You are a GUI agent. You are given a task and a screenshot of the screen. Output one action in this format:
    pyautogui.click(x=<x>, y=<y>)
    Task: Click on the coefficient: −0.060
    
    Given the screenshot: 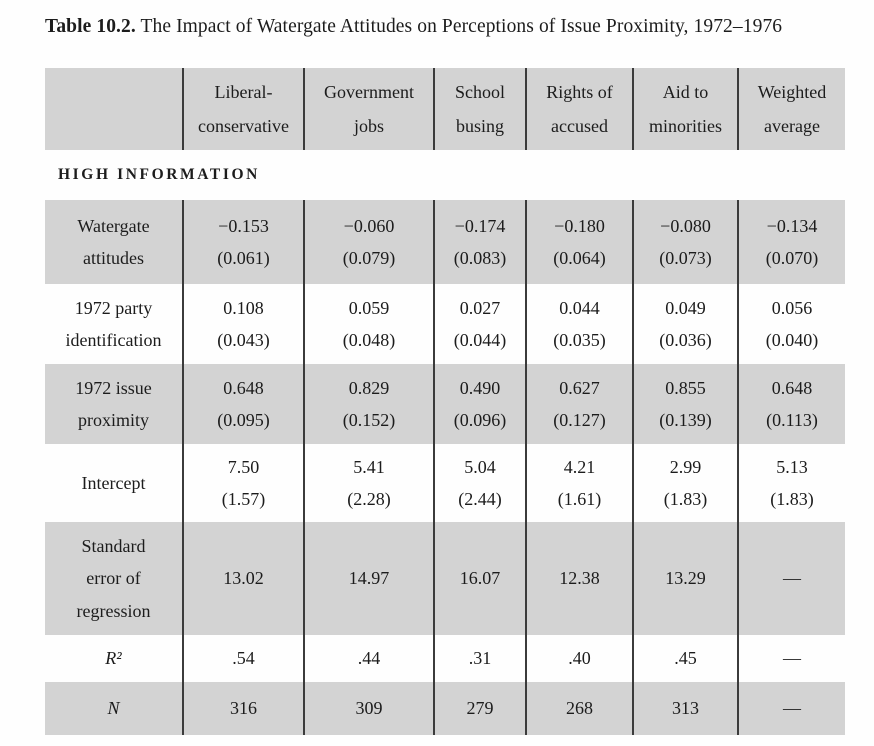 What is the action you would take?
    pyautogui.click(x=369, y=225)
    